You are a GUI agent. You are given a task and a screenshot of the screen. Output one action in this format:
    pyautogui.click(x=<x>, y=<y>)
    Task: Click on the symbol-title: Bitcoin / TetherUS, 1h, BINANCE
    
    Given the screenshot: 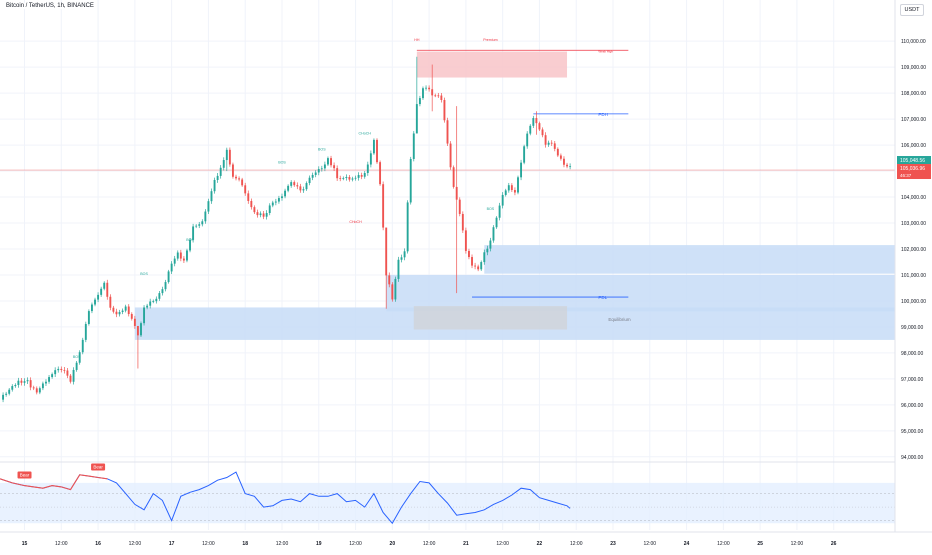 What is the action you would take?
    pyautogui.click(x=50, y=6)
    